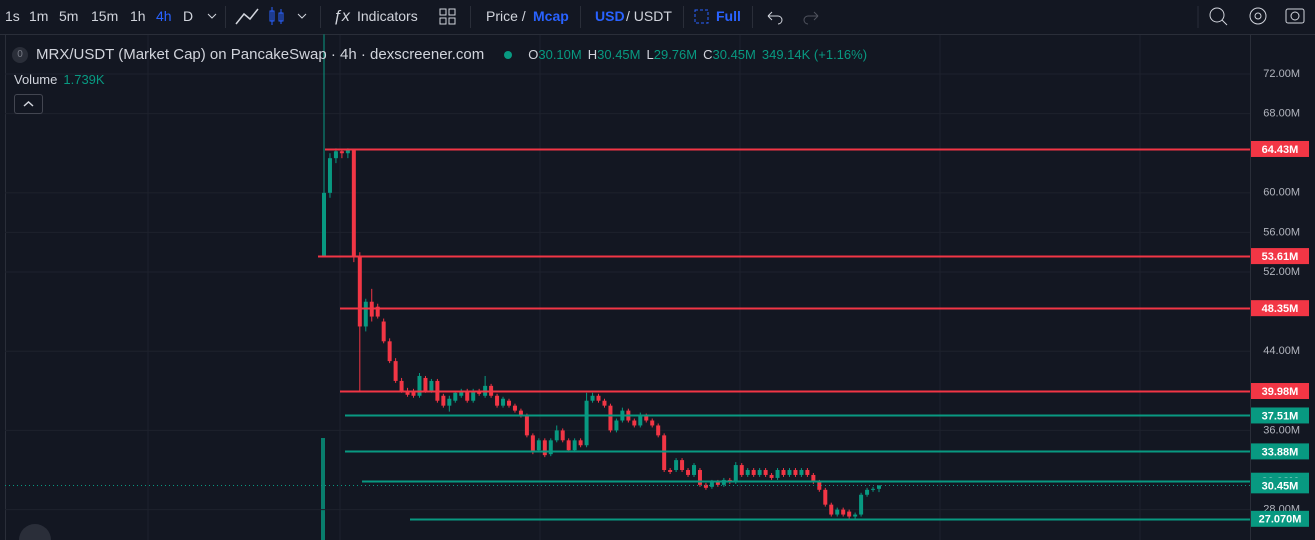 The height and width of the screenshot is (540, 1315). Describe the element at coordinates (69, 16) in the screenshot. I see `interval: 5m` at that location.